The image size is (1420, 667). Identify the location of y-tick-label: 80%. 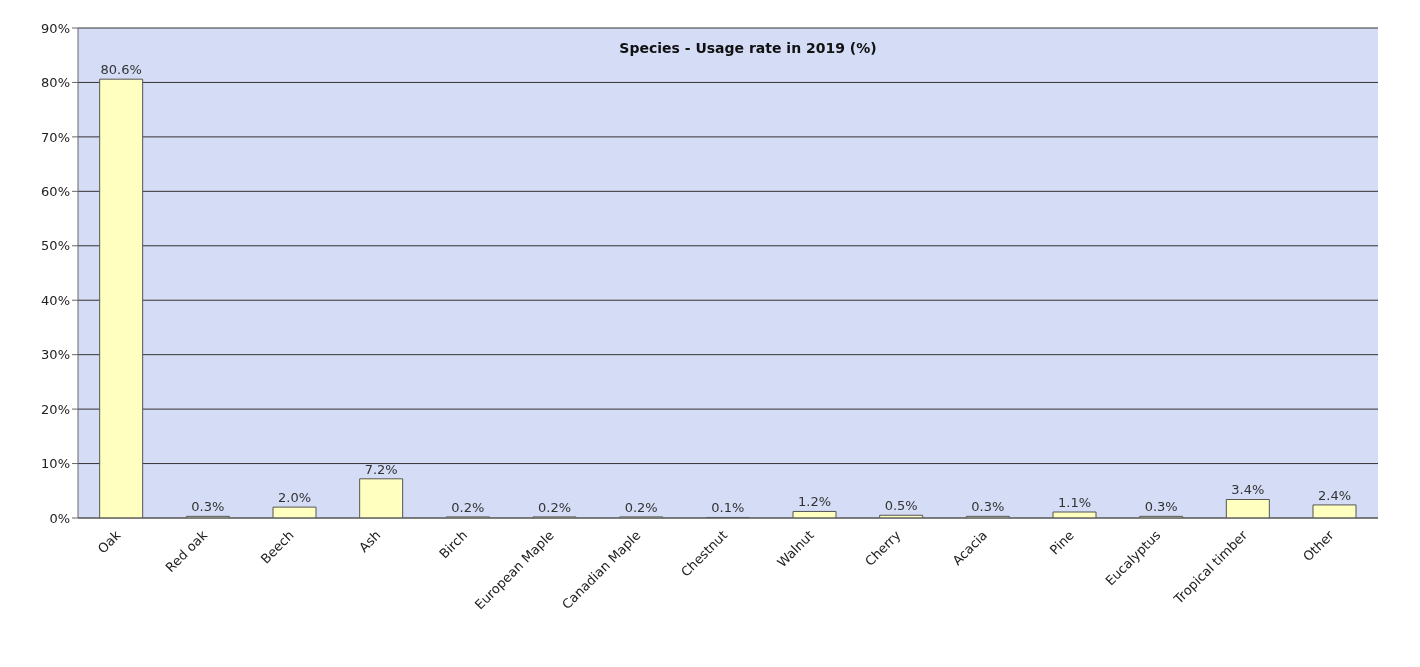
(55, 83).